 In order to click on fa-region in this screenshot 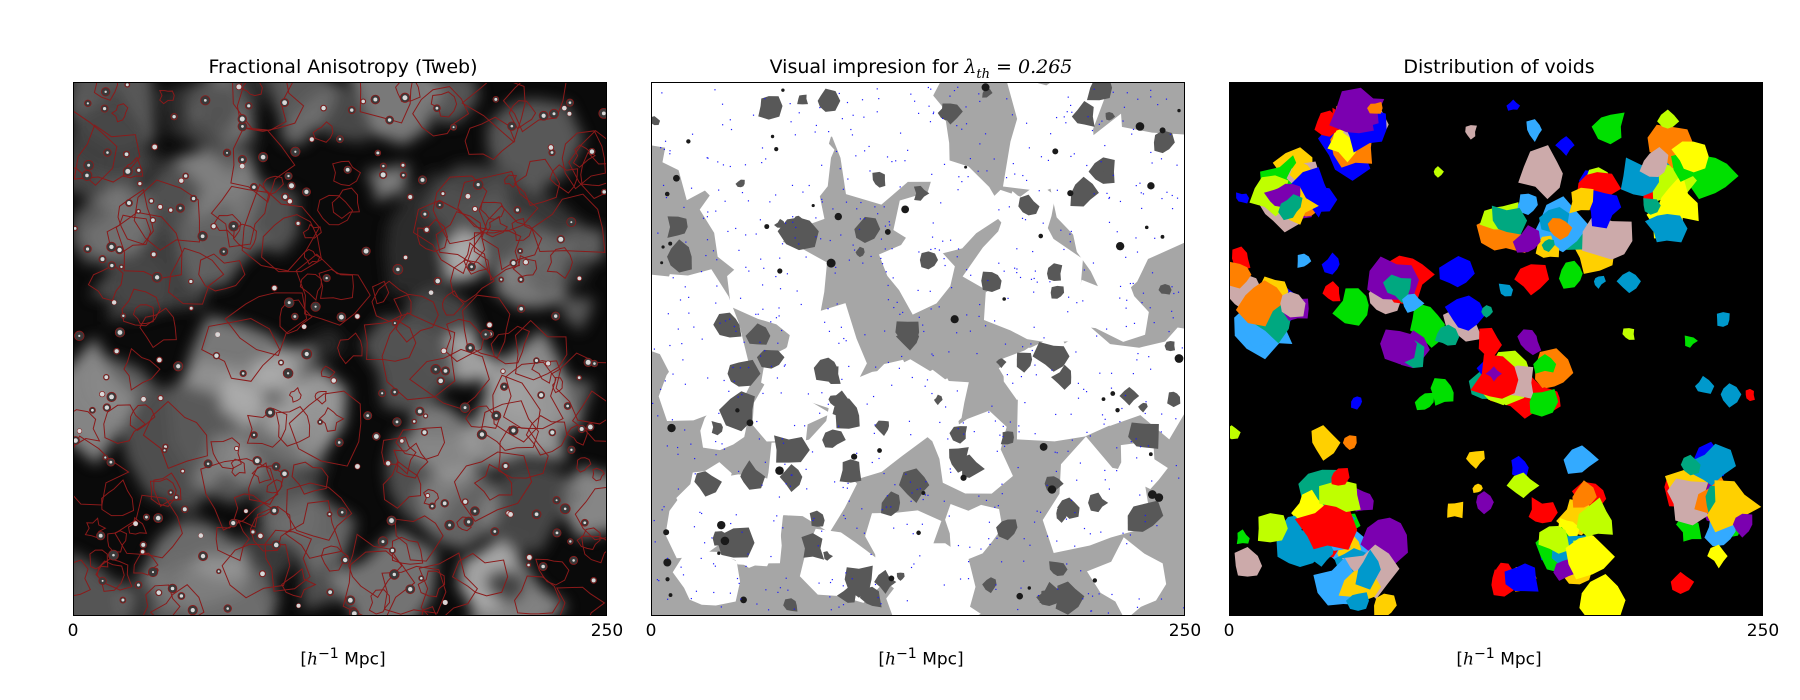, I will do `click(584, 502)`.